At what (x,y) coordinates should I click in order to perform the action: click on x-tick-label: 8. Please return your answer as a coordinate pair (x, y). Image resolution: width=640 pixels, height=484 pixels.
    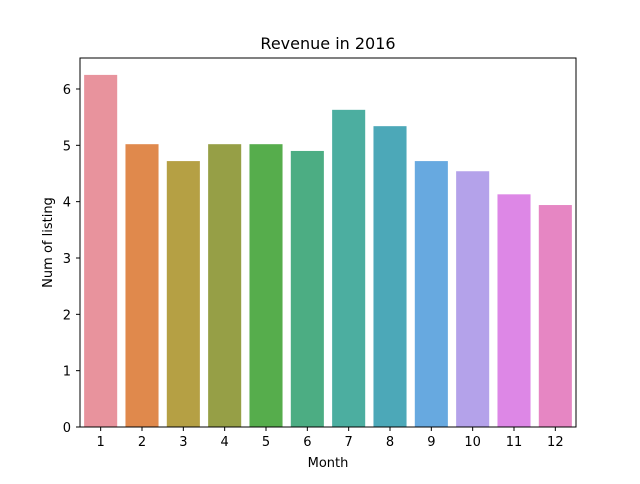
    Looking at the image, I should click on (390, 442).